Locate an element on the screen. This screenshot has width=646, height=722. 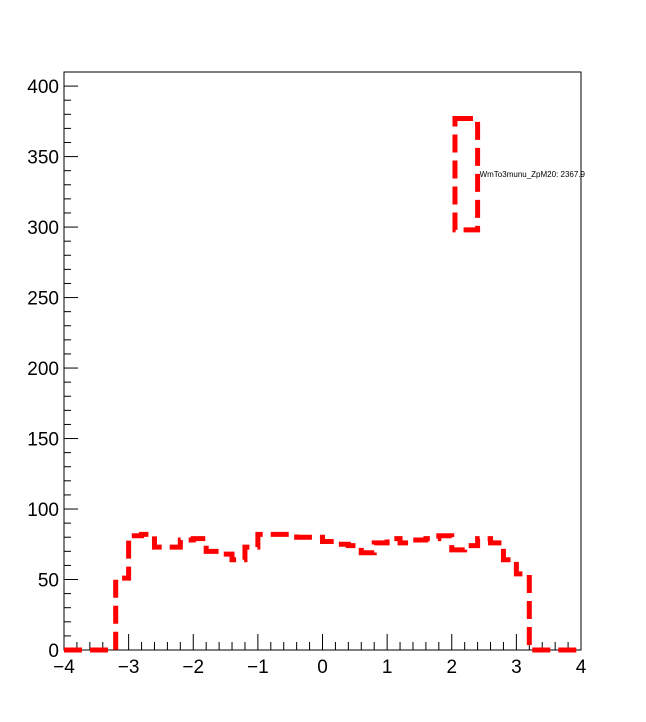
y-tick-label: 200 is located at coordinates (43, 369).